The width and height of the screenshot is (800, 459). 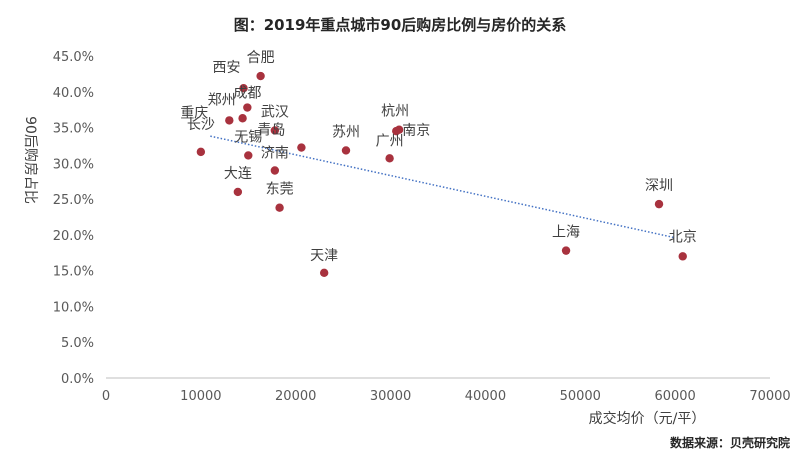 What do you see at coordinates (248, 137) in the screenshot?
I see `point-label: 无锡` at bounding box center [248, 137].